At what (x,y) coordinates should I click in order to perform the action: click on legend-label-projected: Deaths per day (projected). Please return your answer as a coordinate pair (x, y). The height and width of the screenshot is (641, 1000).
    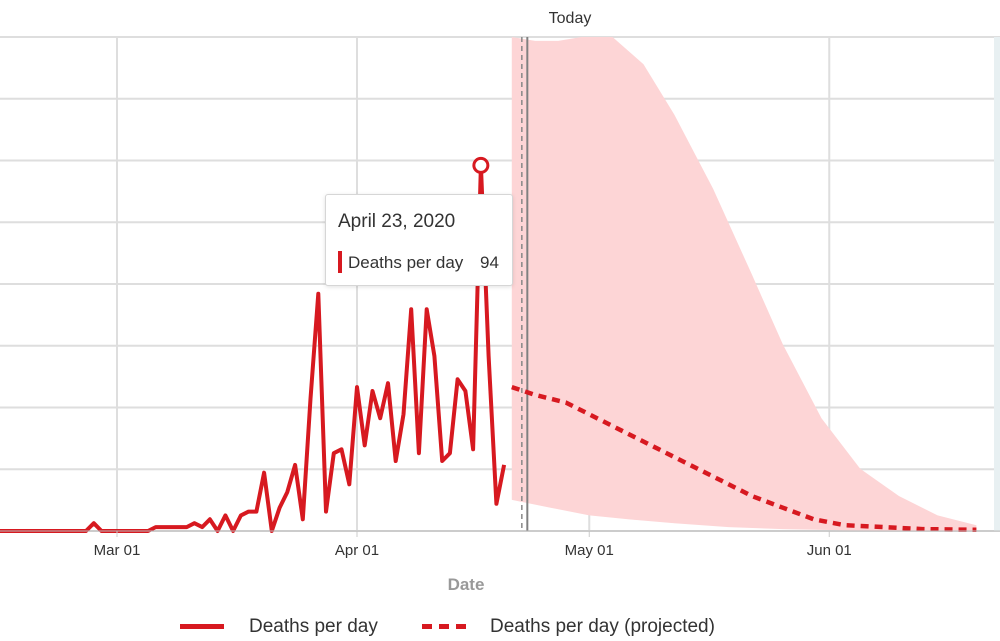
    Looking at the image, I should click on (602, 626).